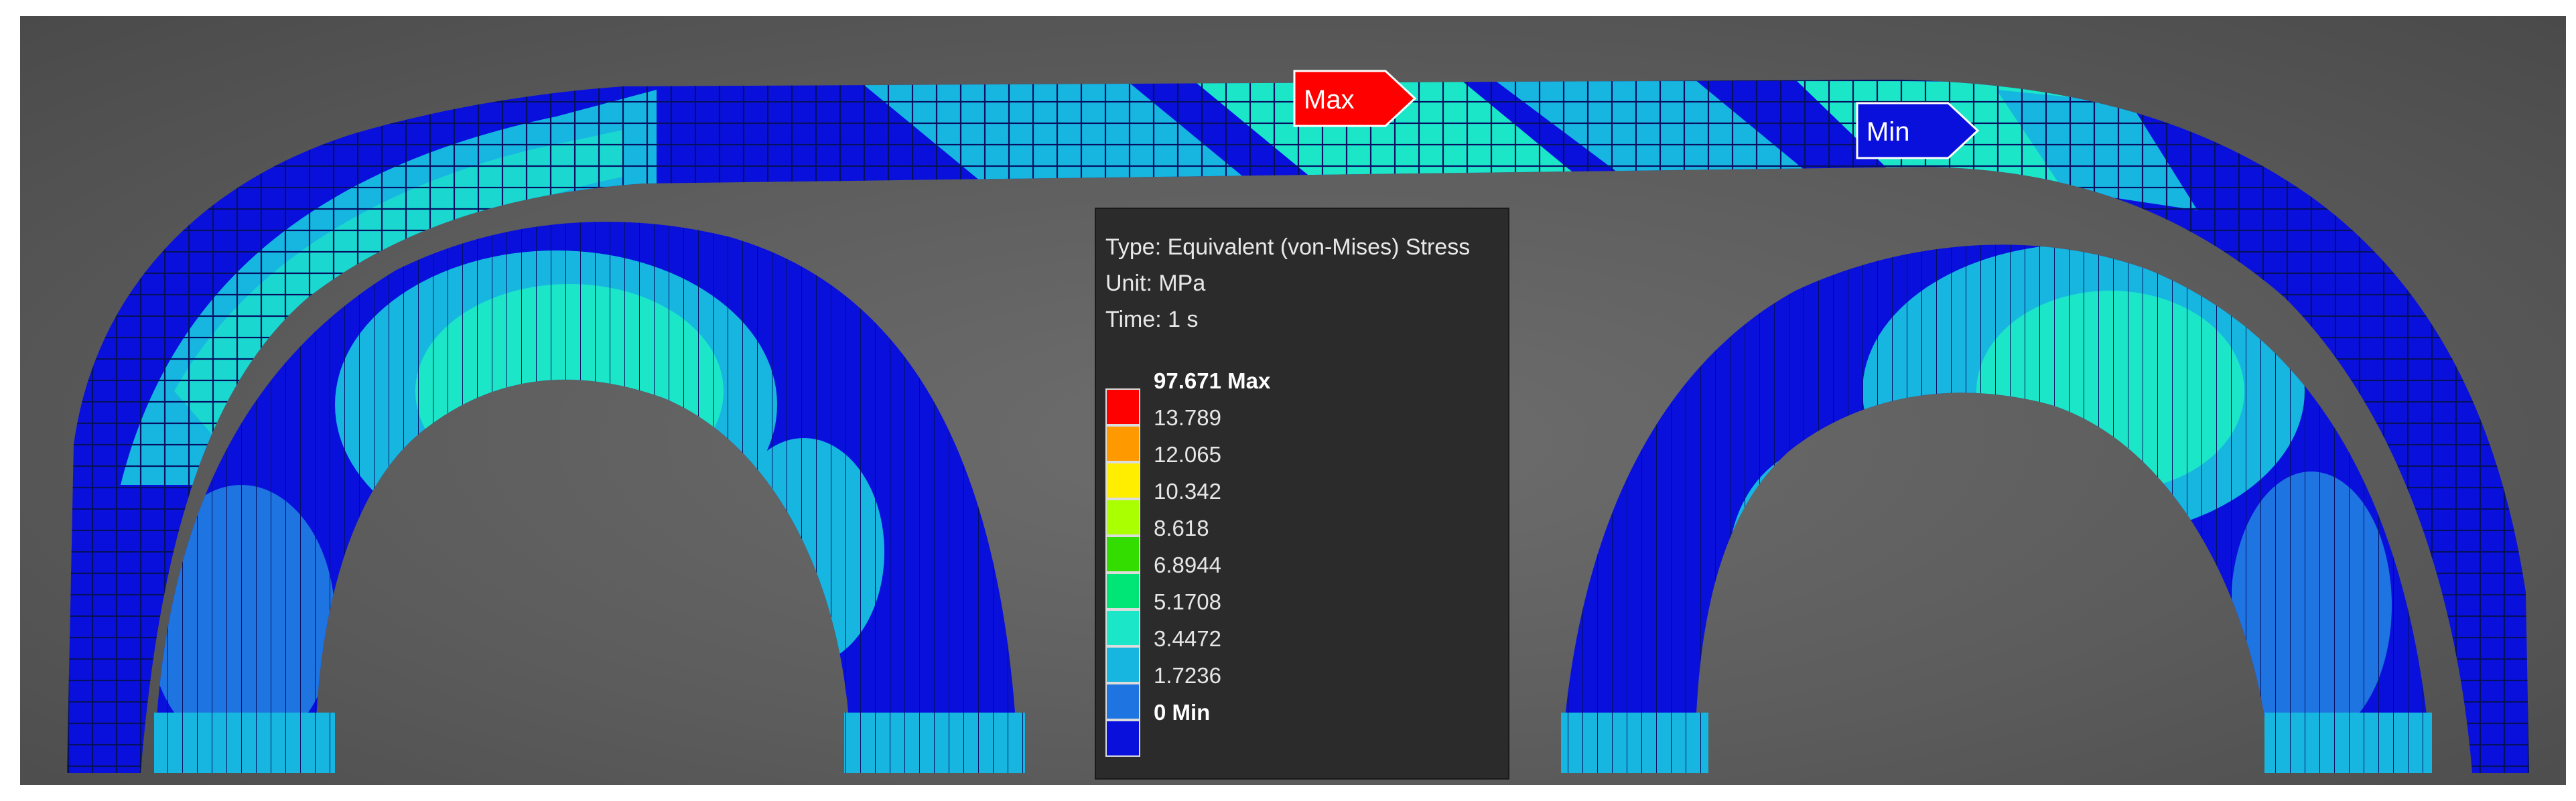 This screenshot has height=801, width=2576. I want to click on max-probe: Max, so click(1359, 99).